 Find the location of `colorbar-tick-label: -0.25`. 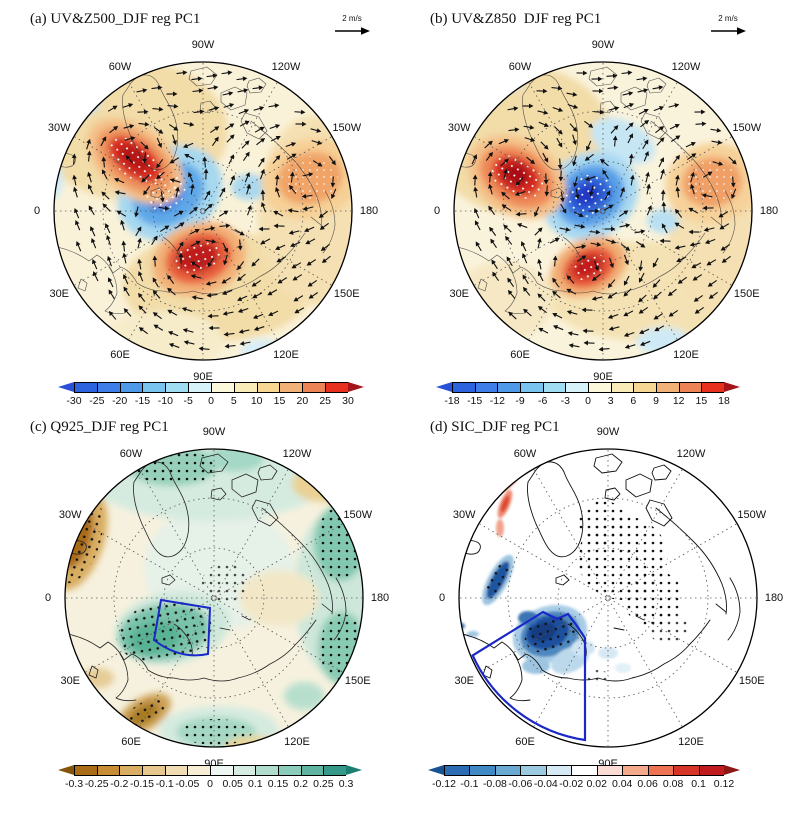

colorbar-tick-label: -0.25 is located at coordinates (96, 784).